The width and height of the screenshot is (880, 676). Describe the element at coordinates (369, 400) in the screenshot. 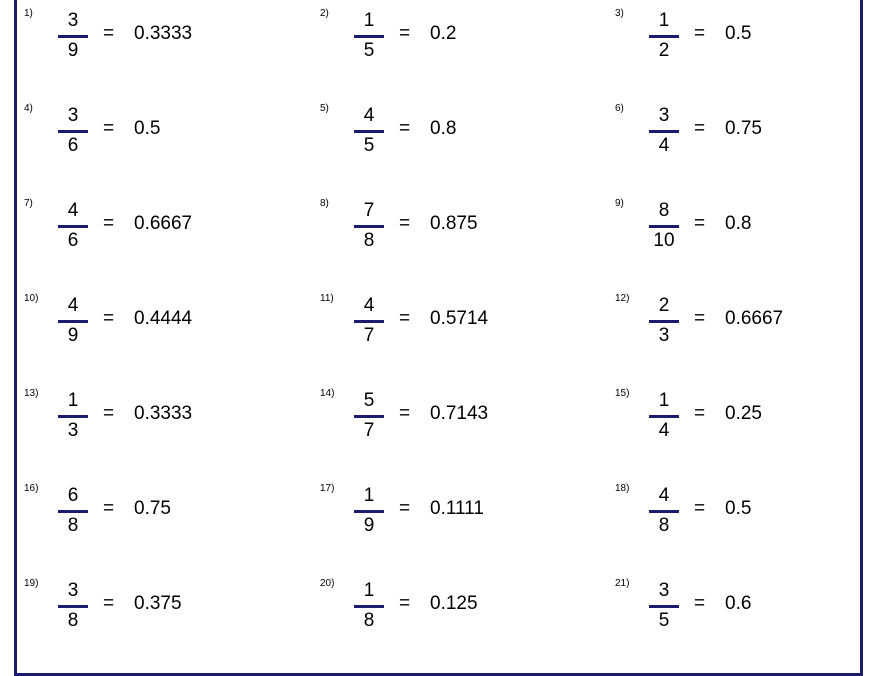

I see `numerator: 5` at that location.